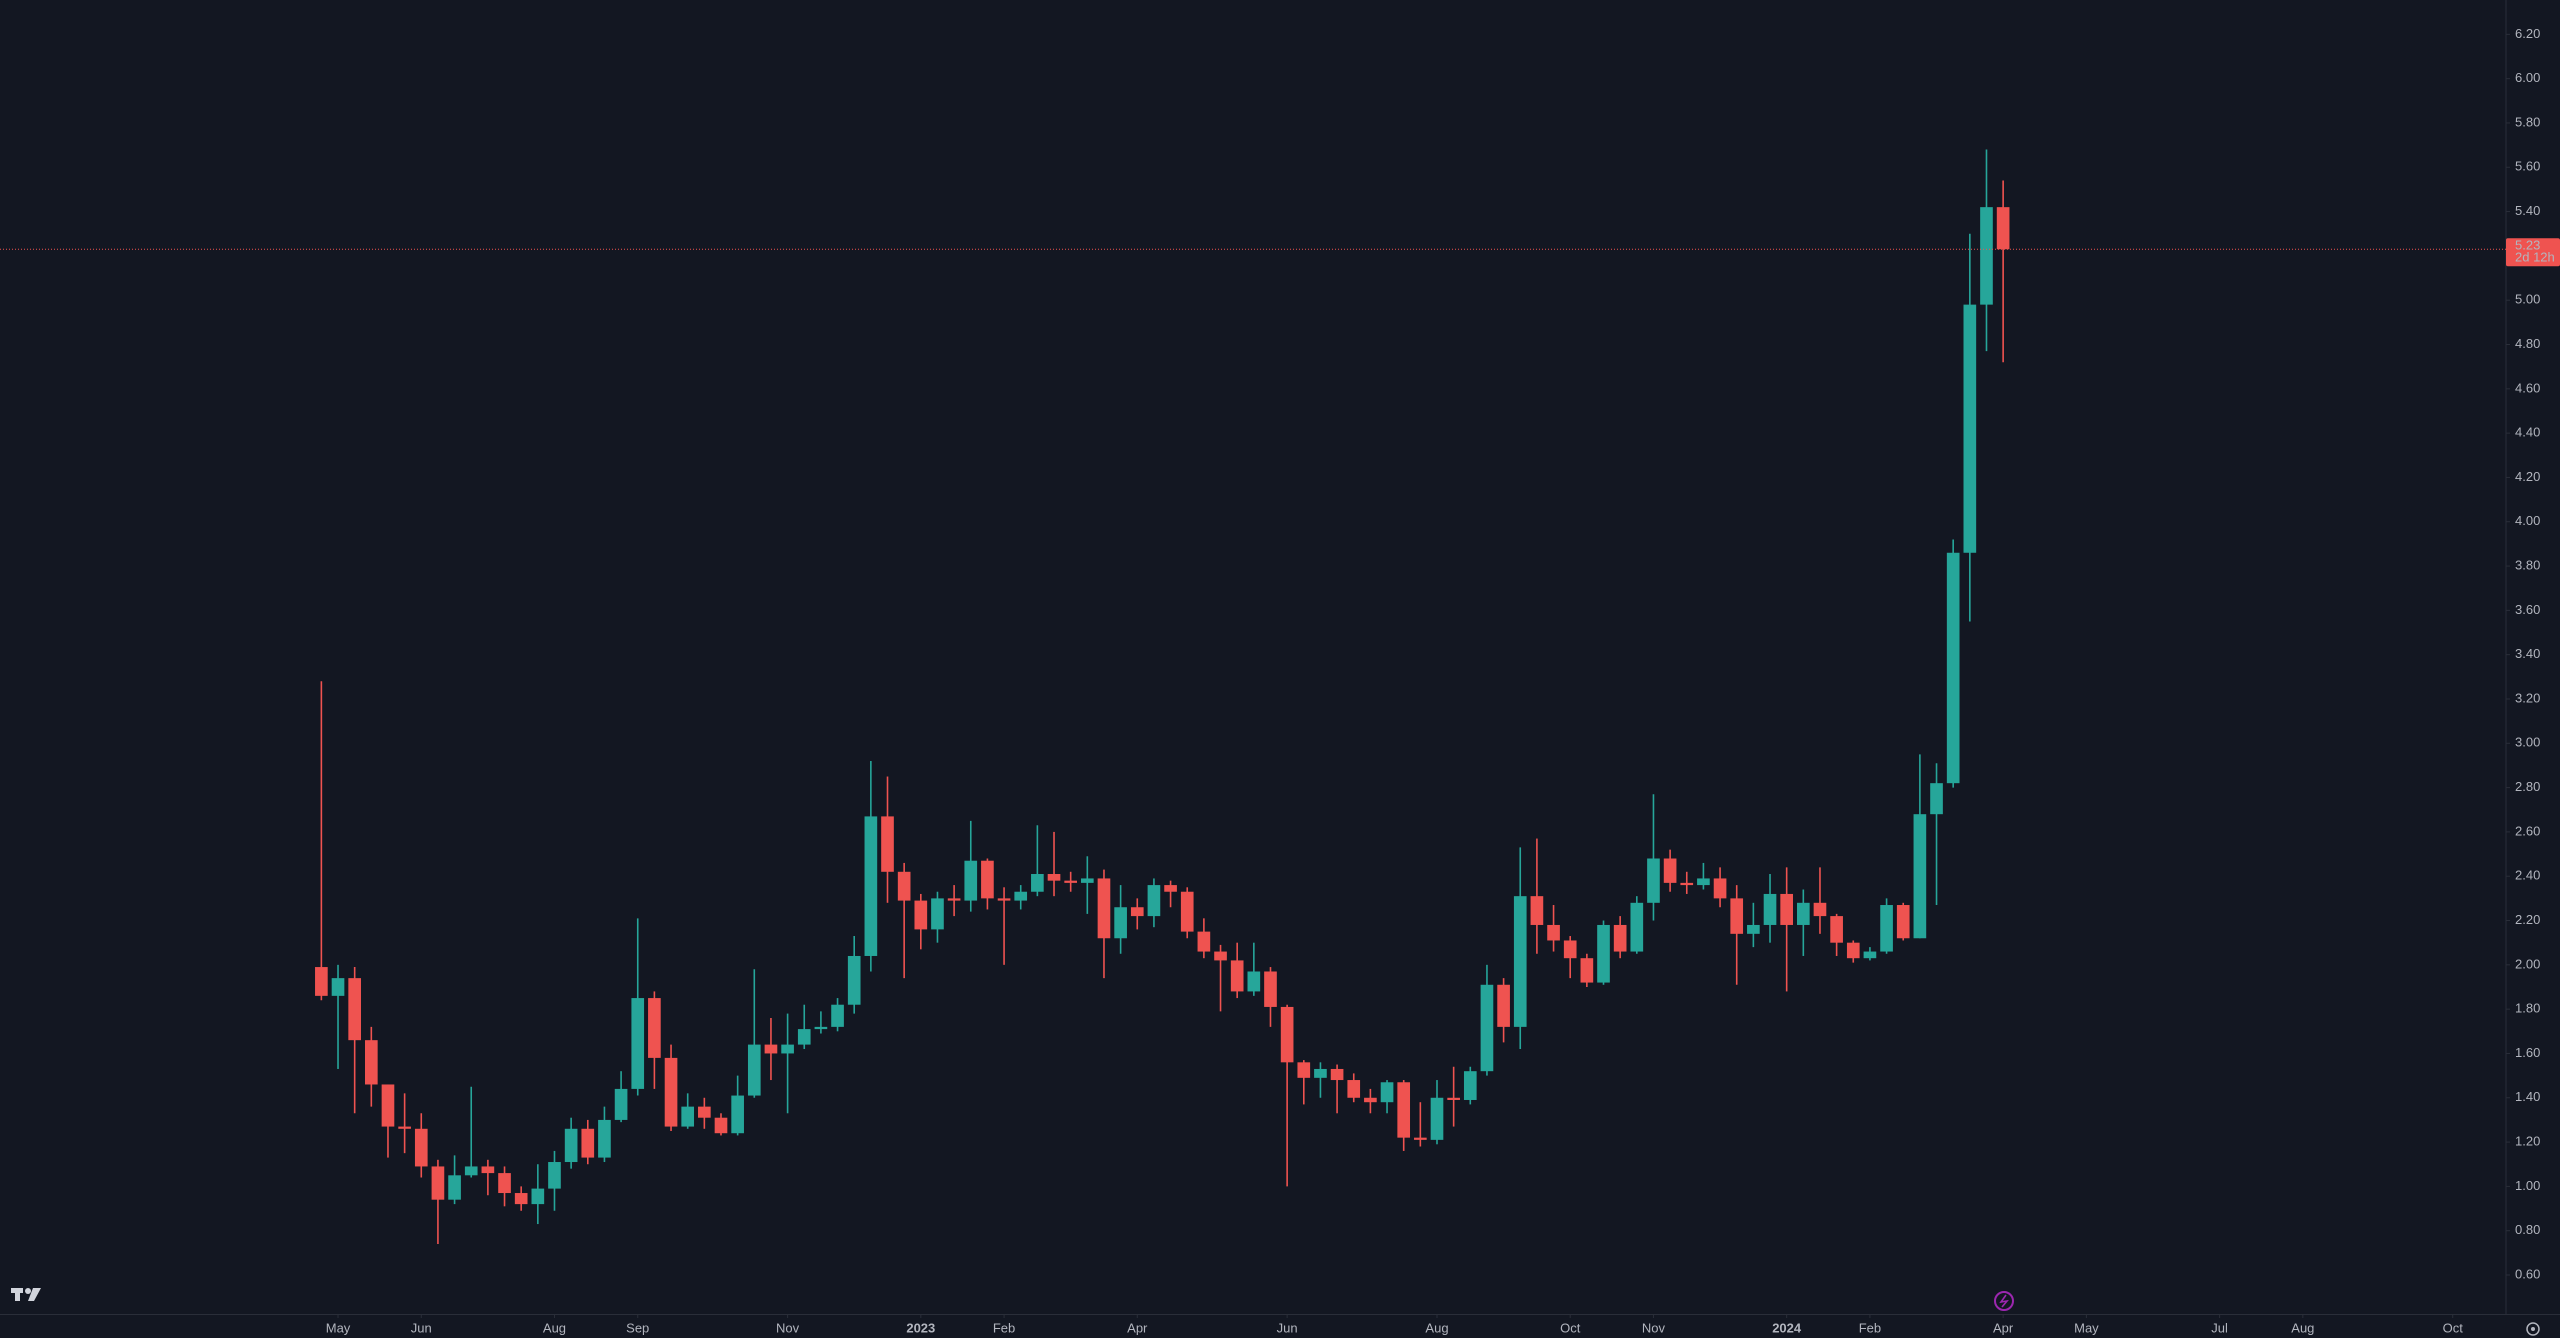 This screenshot has width=2560, height=1338. What do you see at coordinates (26, 1294) in the screenshot?
I see `logo` at bounding box center [26, 1294].